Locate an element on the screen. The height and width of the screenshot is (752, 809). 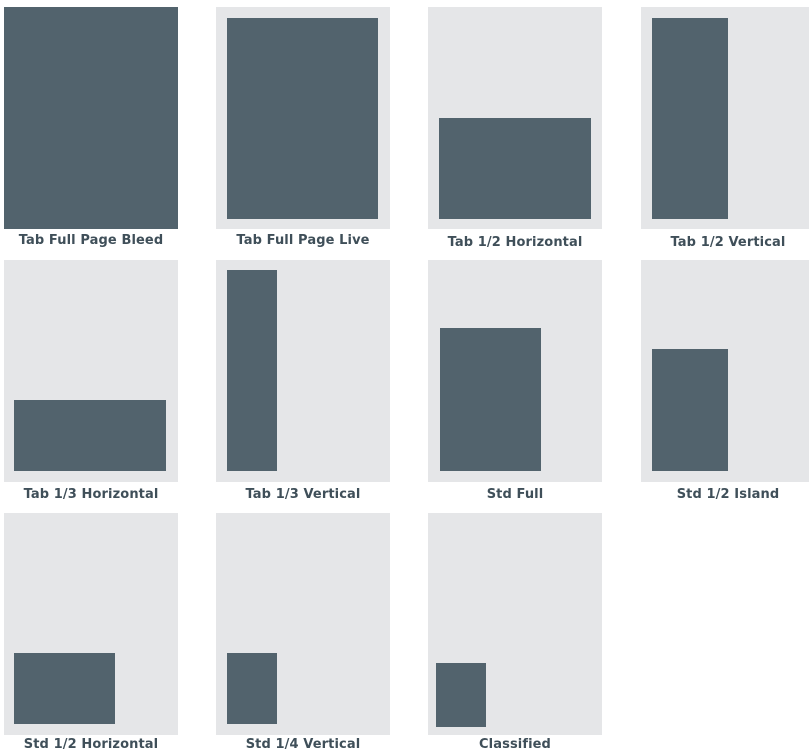
page-tile-std-1-2-island is located at coordinates (725, 371).